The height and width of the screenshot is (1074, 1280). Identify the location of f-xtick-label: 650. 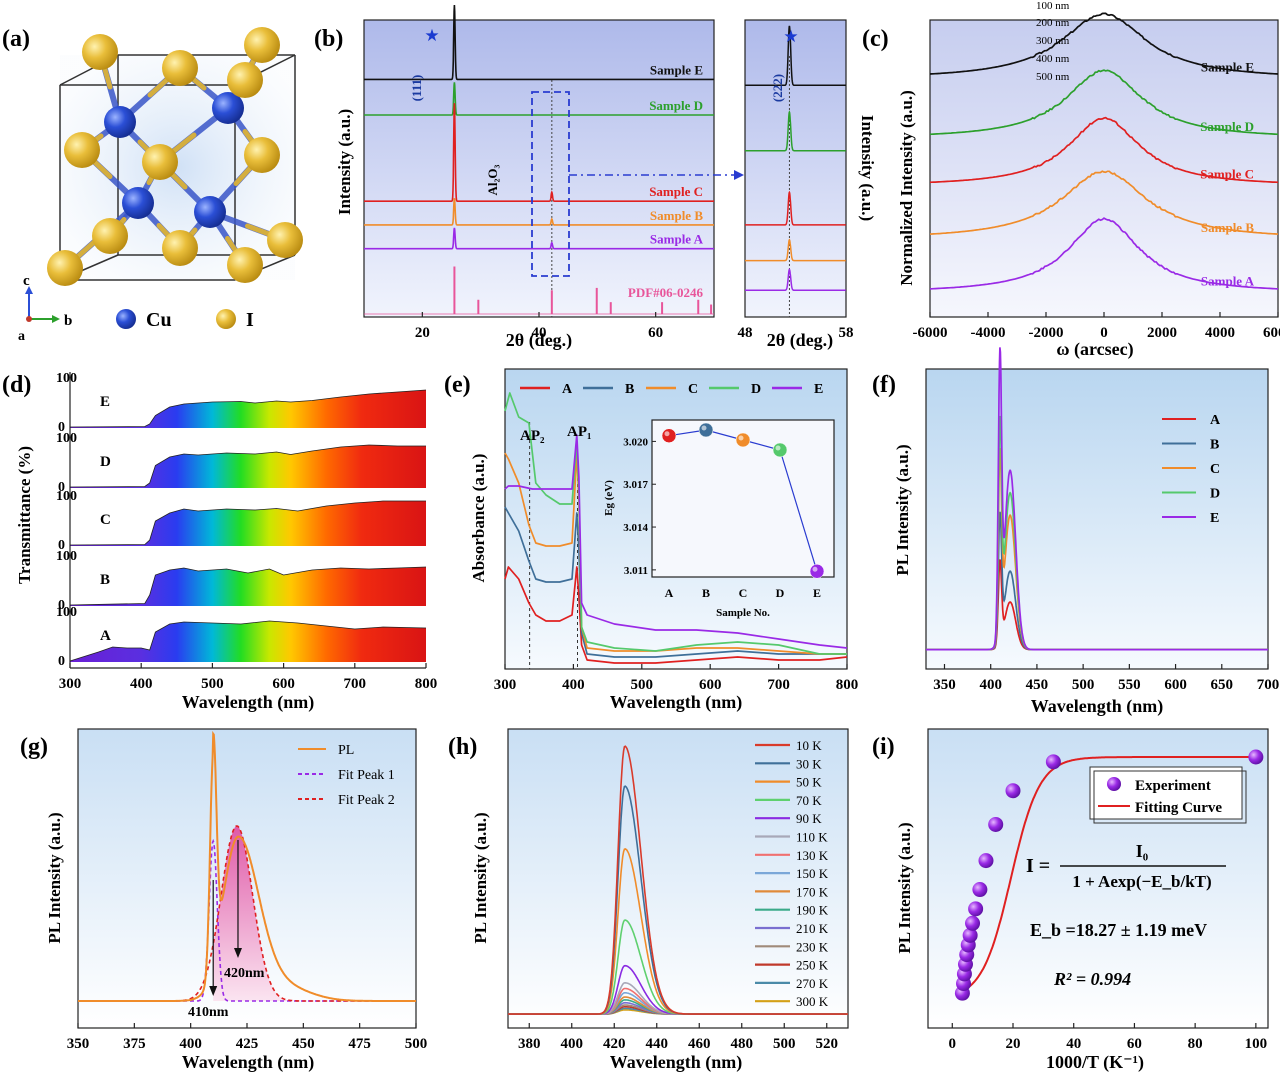
(1222, 685).